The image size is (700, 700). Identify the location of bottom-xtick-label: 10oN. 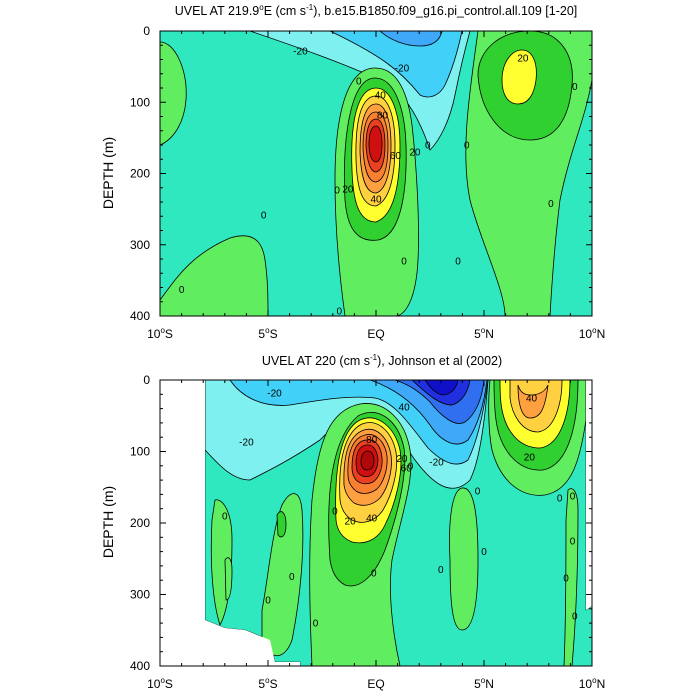
(592, 683).